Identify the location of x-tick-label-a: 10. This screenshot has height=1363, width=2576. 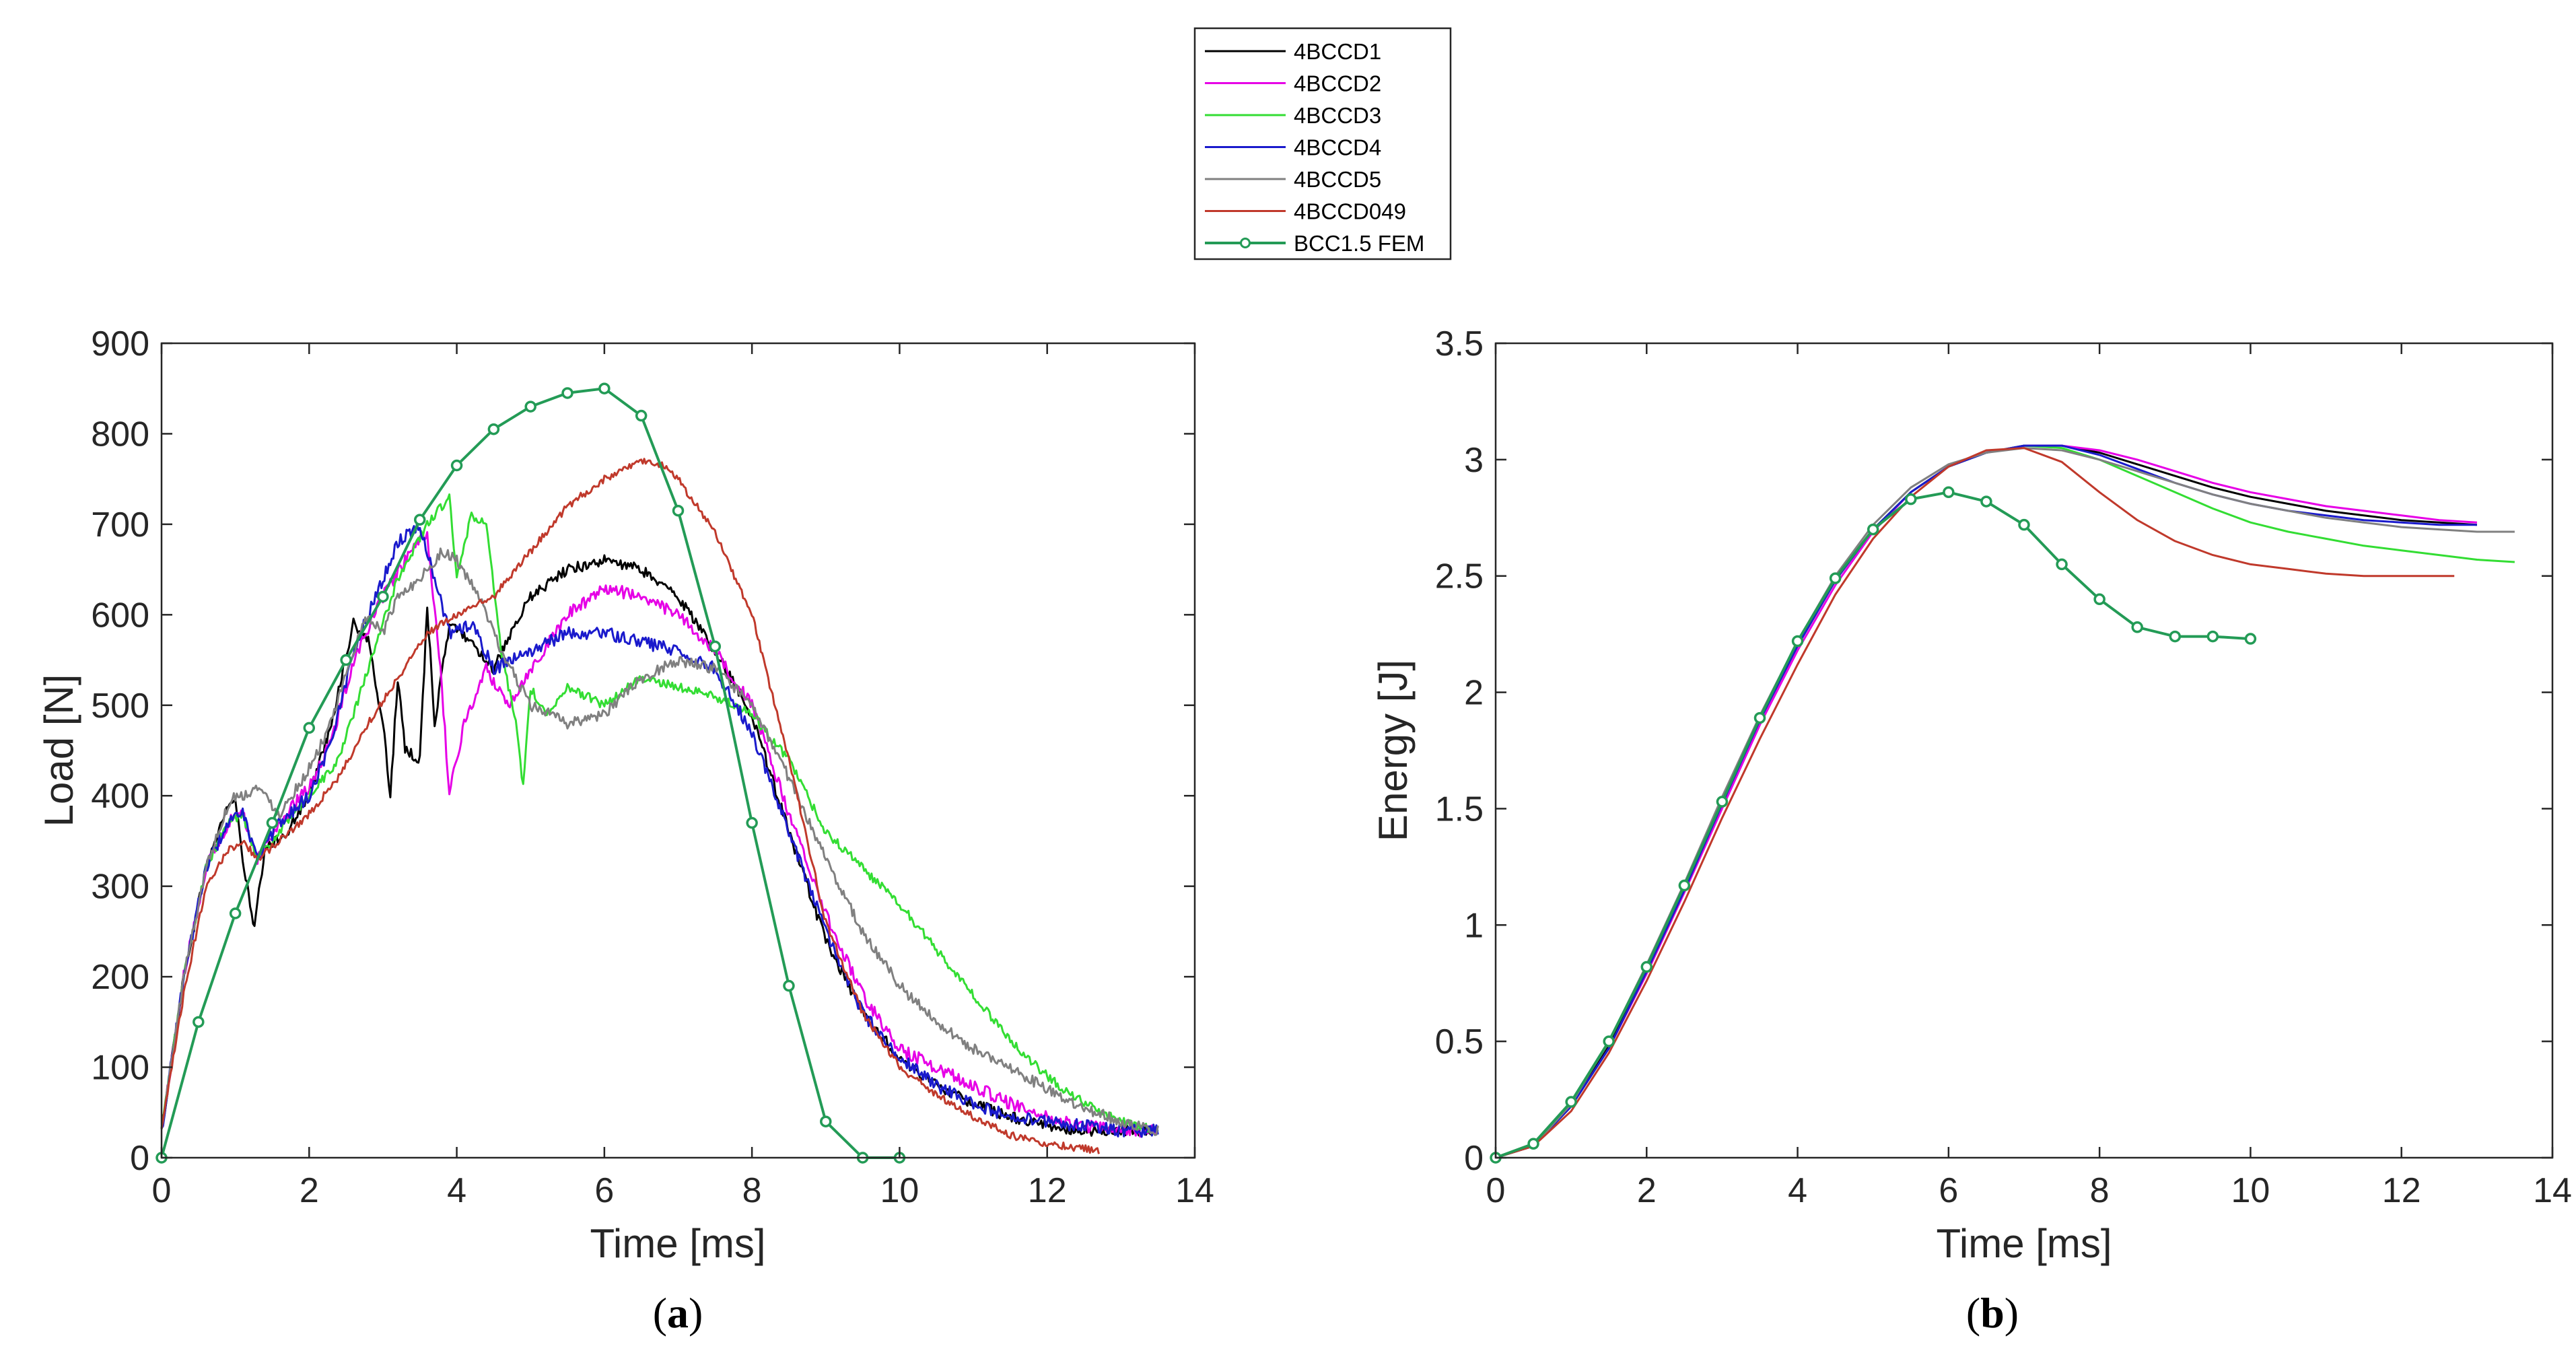
(899, 1190).